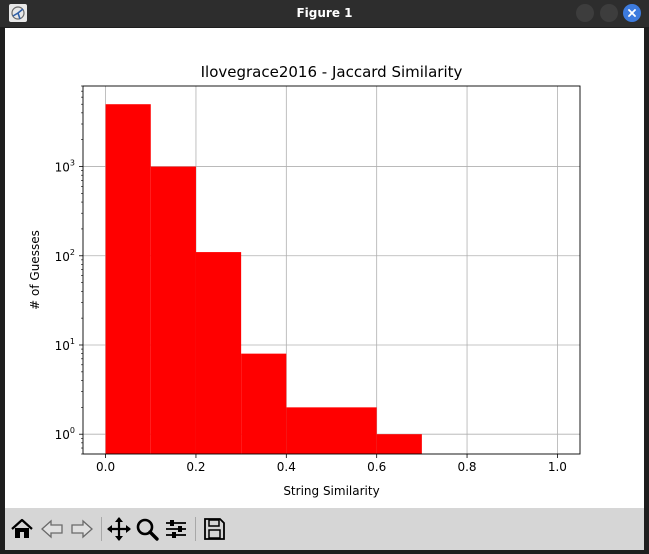  Describe the element at coordinates (332, 72) in the screenshot. I see `chart-title: Ilovegrace2016 - Jaccard Similarity` at that location.